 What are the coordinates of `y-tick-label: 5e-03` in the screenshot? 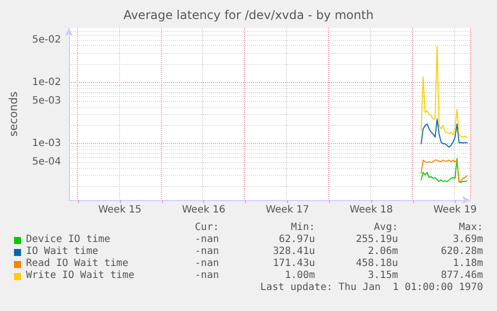 It's located at (46, 100).